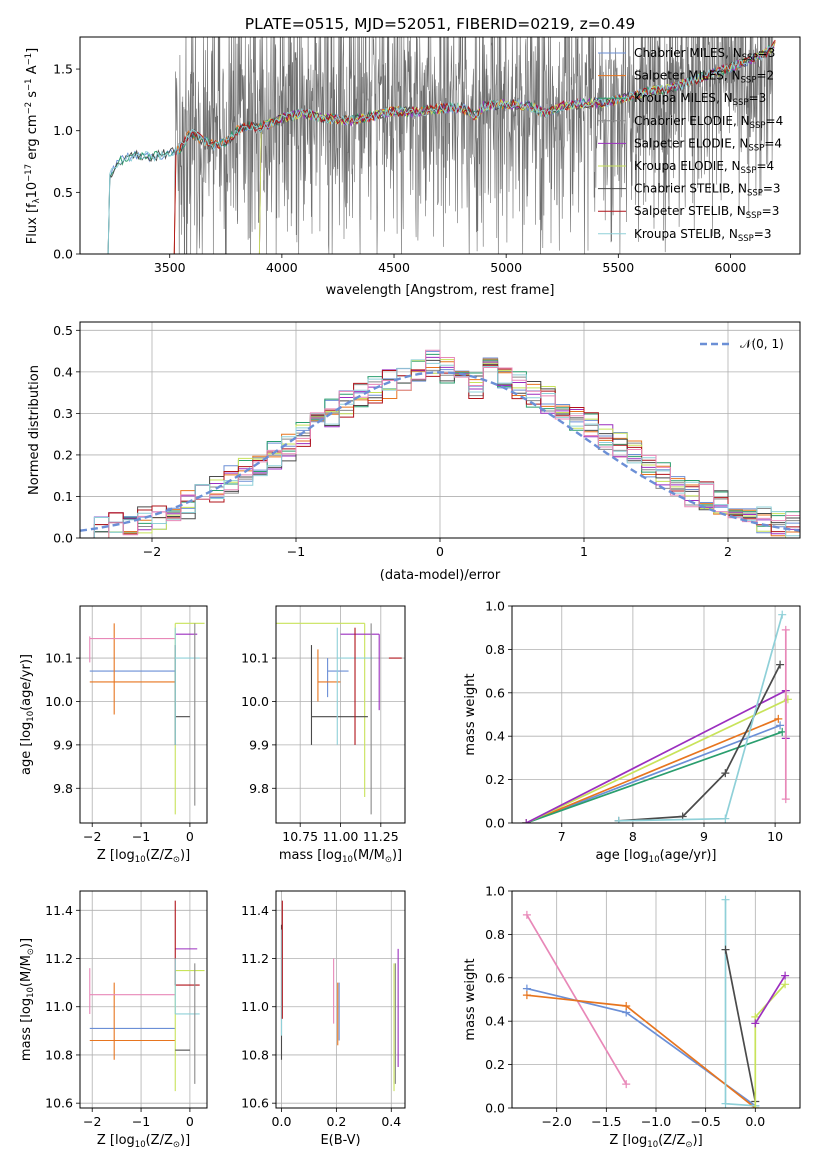 This screenshot has height=1170, width=819. Describe the element at coordinates (704, 77) in the screenshot. I see `legend-entry-label: Salpeter MILES, NSSP=2` at that location.